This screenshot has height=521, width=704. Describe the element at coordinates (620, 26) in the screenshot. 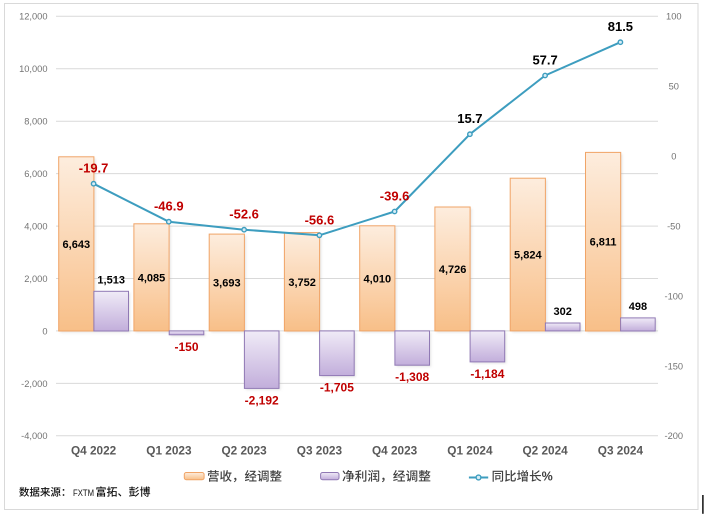

I see `svg-text: 81.5` at that location.